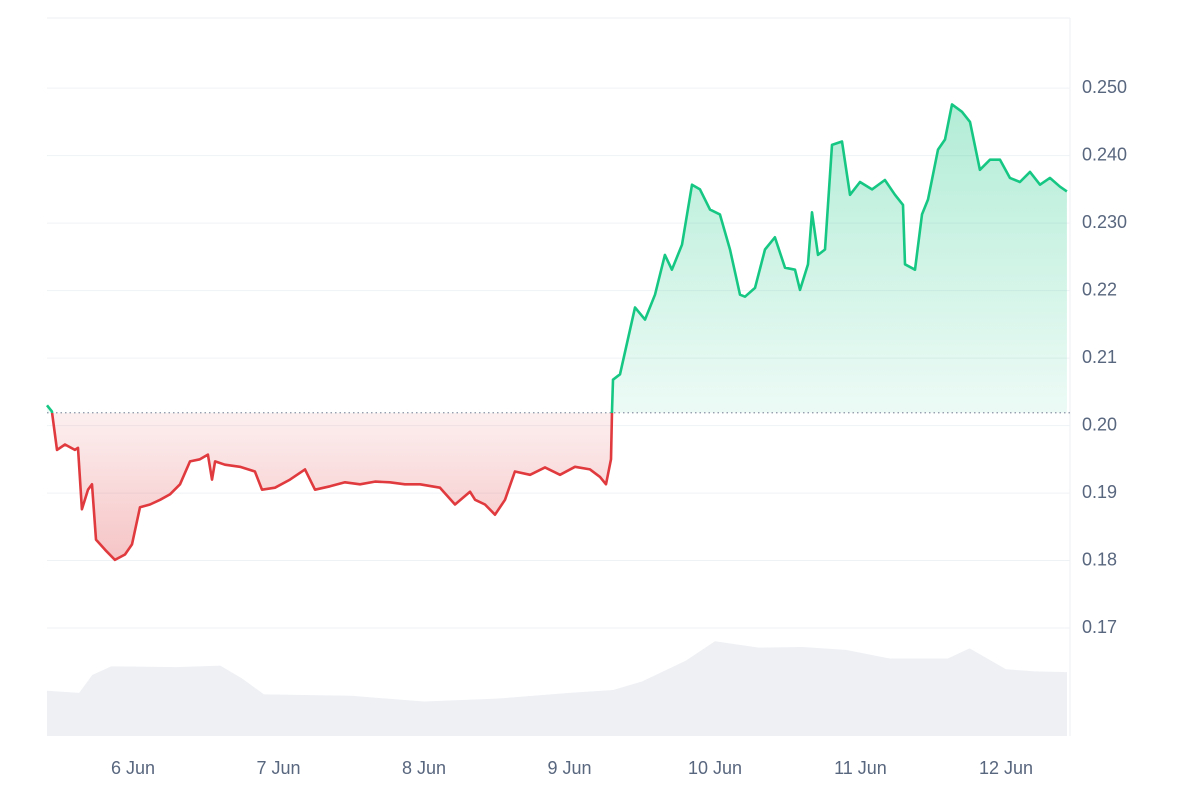 The width and height of the screenshot is (1200, 805). What do you see at coordinates (1099, 289) in the screenshot?
I see `y-tick-label: 0.22` at bounding box center [1099, 289].